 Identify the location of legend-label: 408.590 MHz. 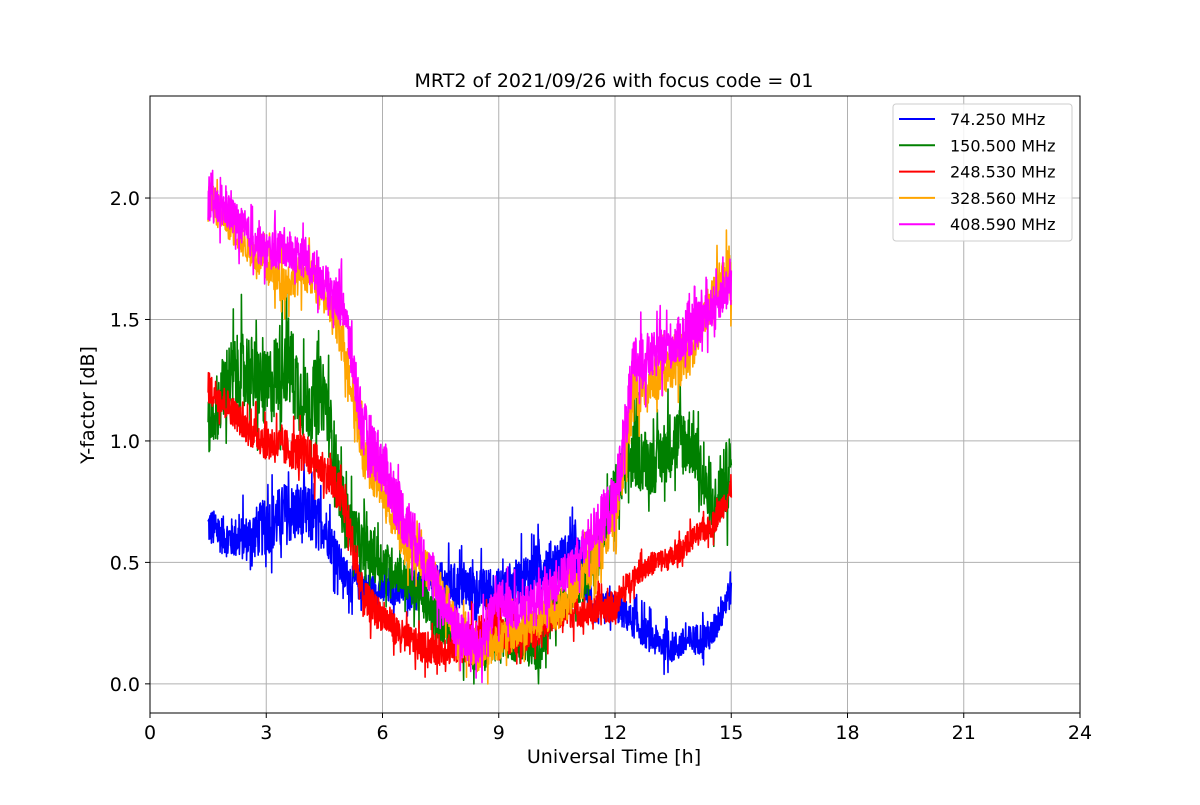
(1002, 224).